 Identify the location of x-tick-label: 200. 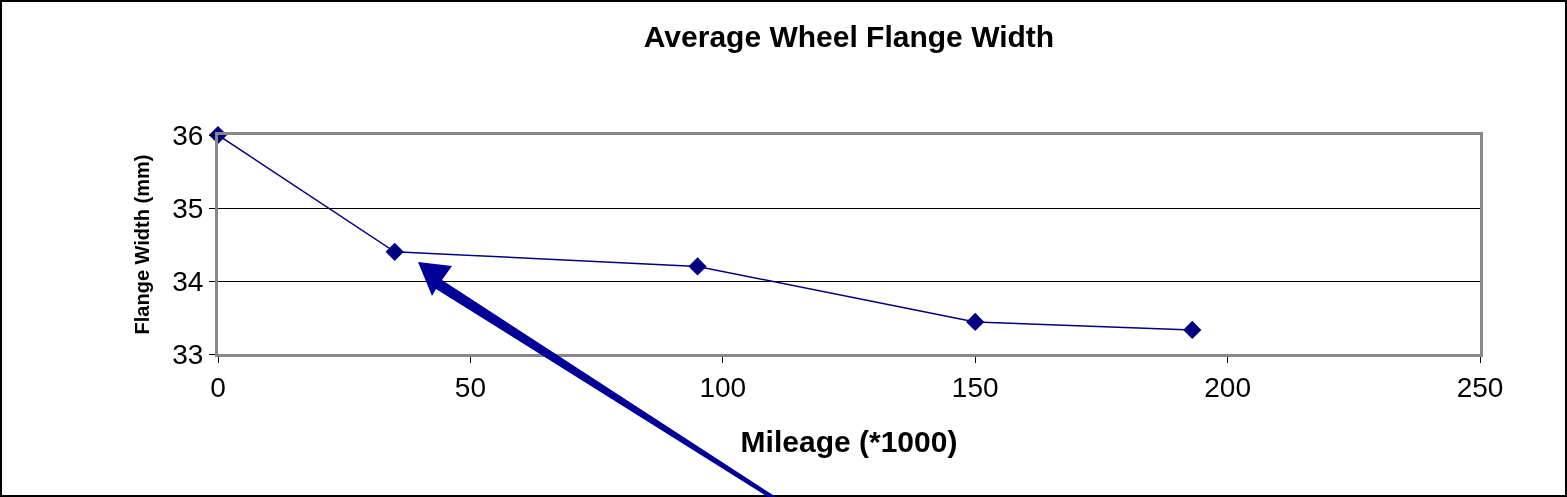
(1227, 387).